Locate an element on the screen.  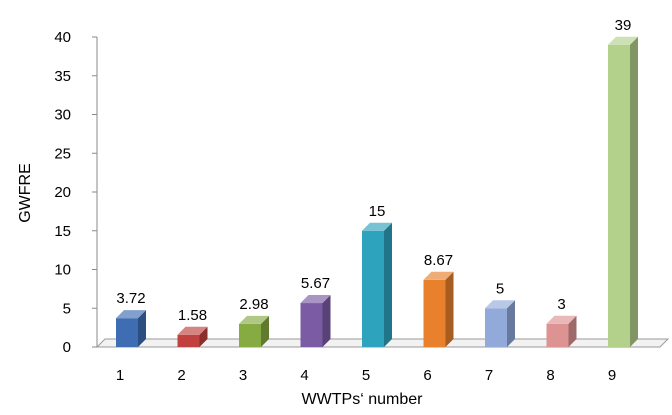
bar-9: 39 is located at coordinates (623, 182).